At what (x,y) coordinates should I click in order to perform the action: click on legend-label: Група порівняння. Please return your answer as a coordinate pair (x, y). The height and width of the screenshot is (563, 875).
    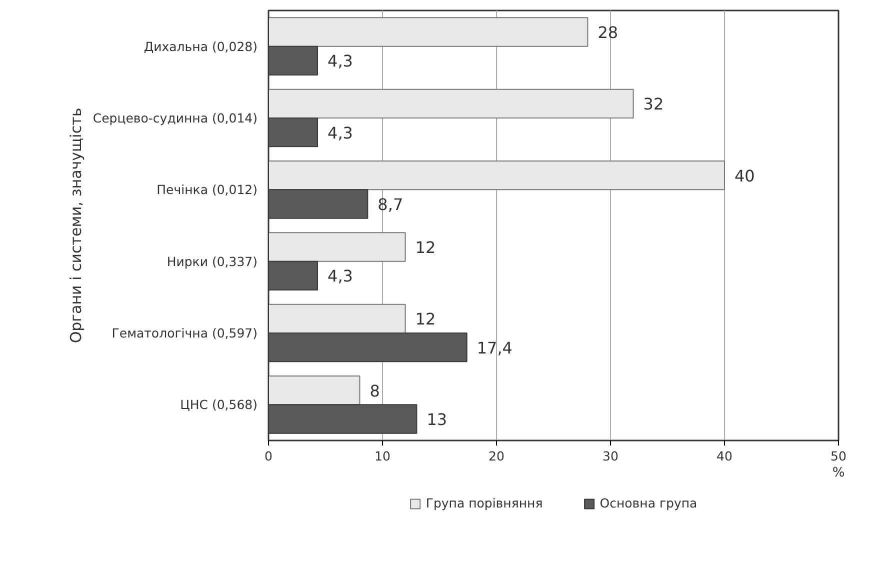
    Looking at the image, I should click on (484, 503).